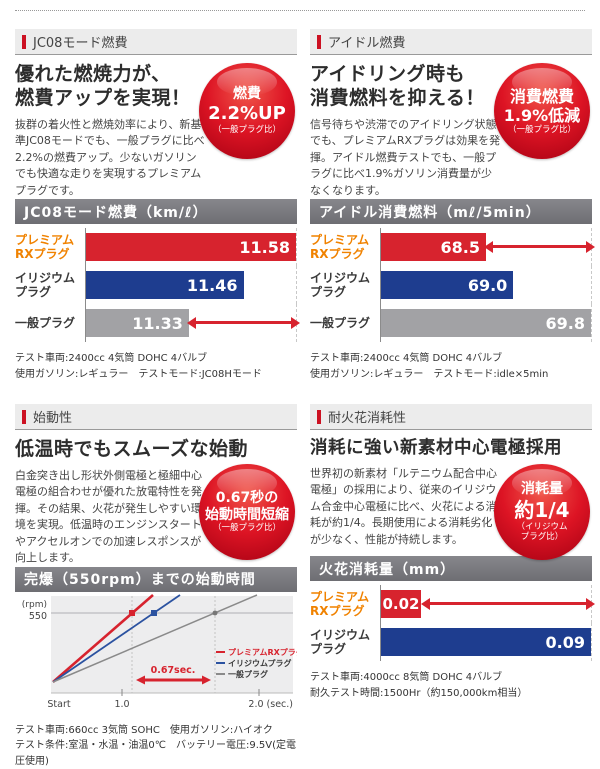  What do you see at coordinates (542, 488) in the screenshot?
I see `badge-line1: 消耗量` at bounding box center [542, 488].